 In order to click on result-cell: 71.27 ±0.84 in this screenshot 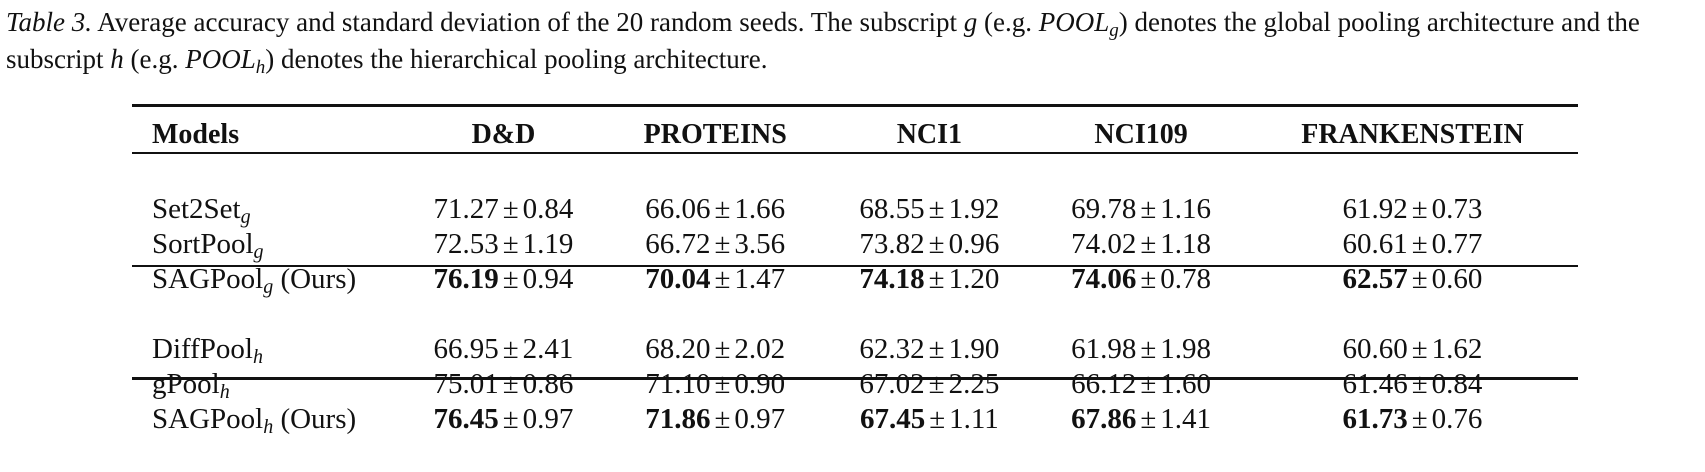, I will do `click(503, 209)`.